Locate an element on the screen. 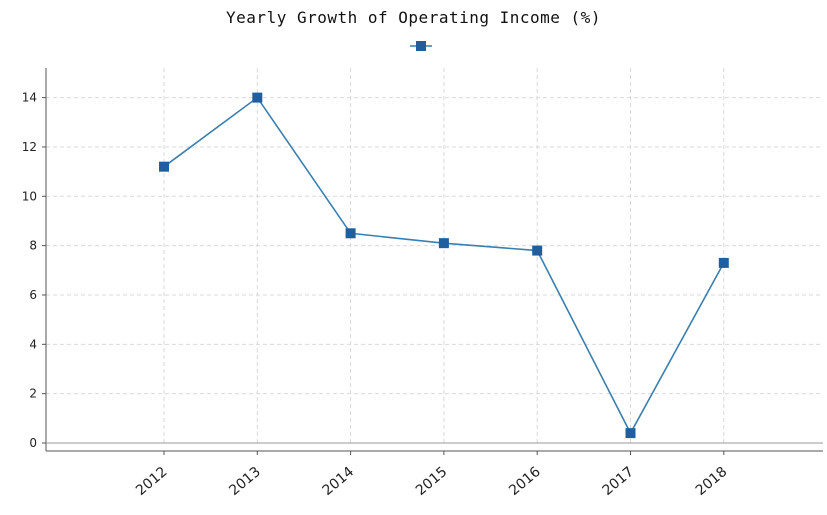 This screenshot has width=827, height=515. y-tick-label: 8 is located at coordinates (33, 246).